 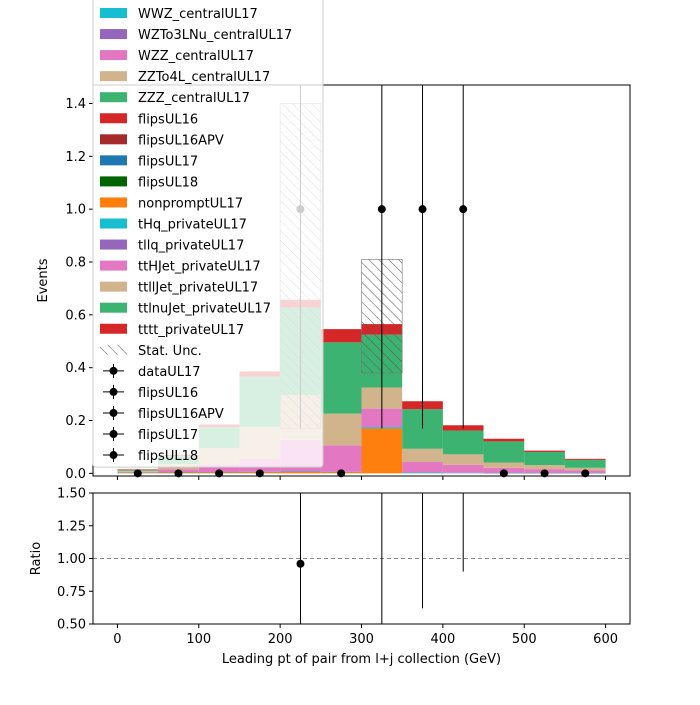 I want to click on main-y-tick-label-7: 1.4, so click(x=75, y=104).